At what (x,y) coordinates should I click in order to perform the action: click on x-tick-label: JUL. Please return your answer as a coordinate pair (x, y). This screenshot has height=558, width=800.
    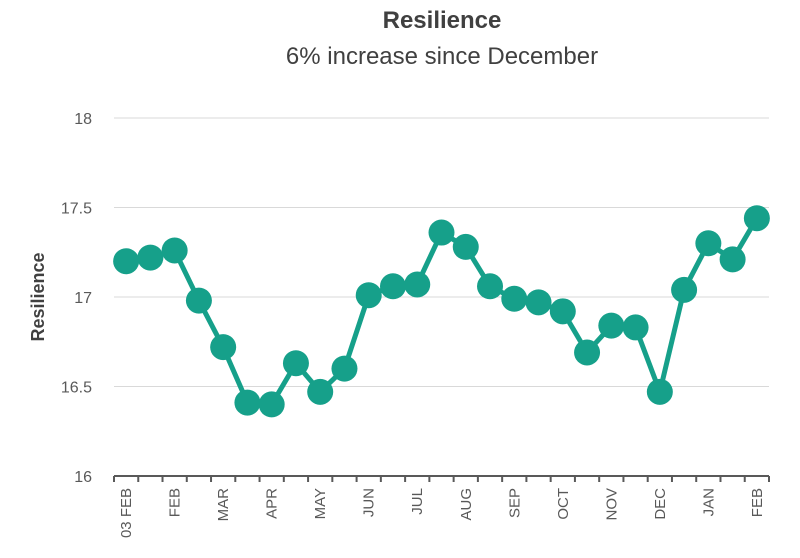
    Looking at the image, I should click on (417, 501).